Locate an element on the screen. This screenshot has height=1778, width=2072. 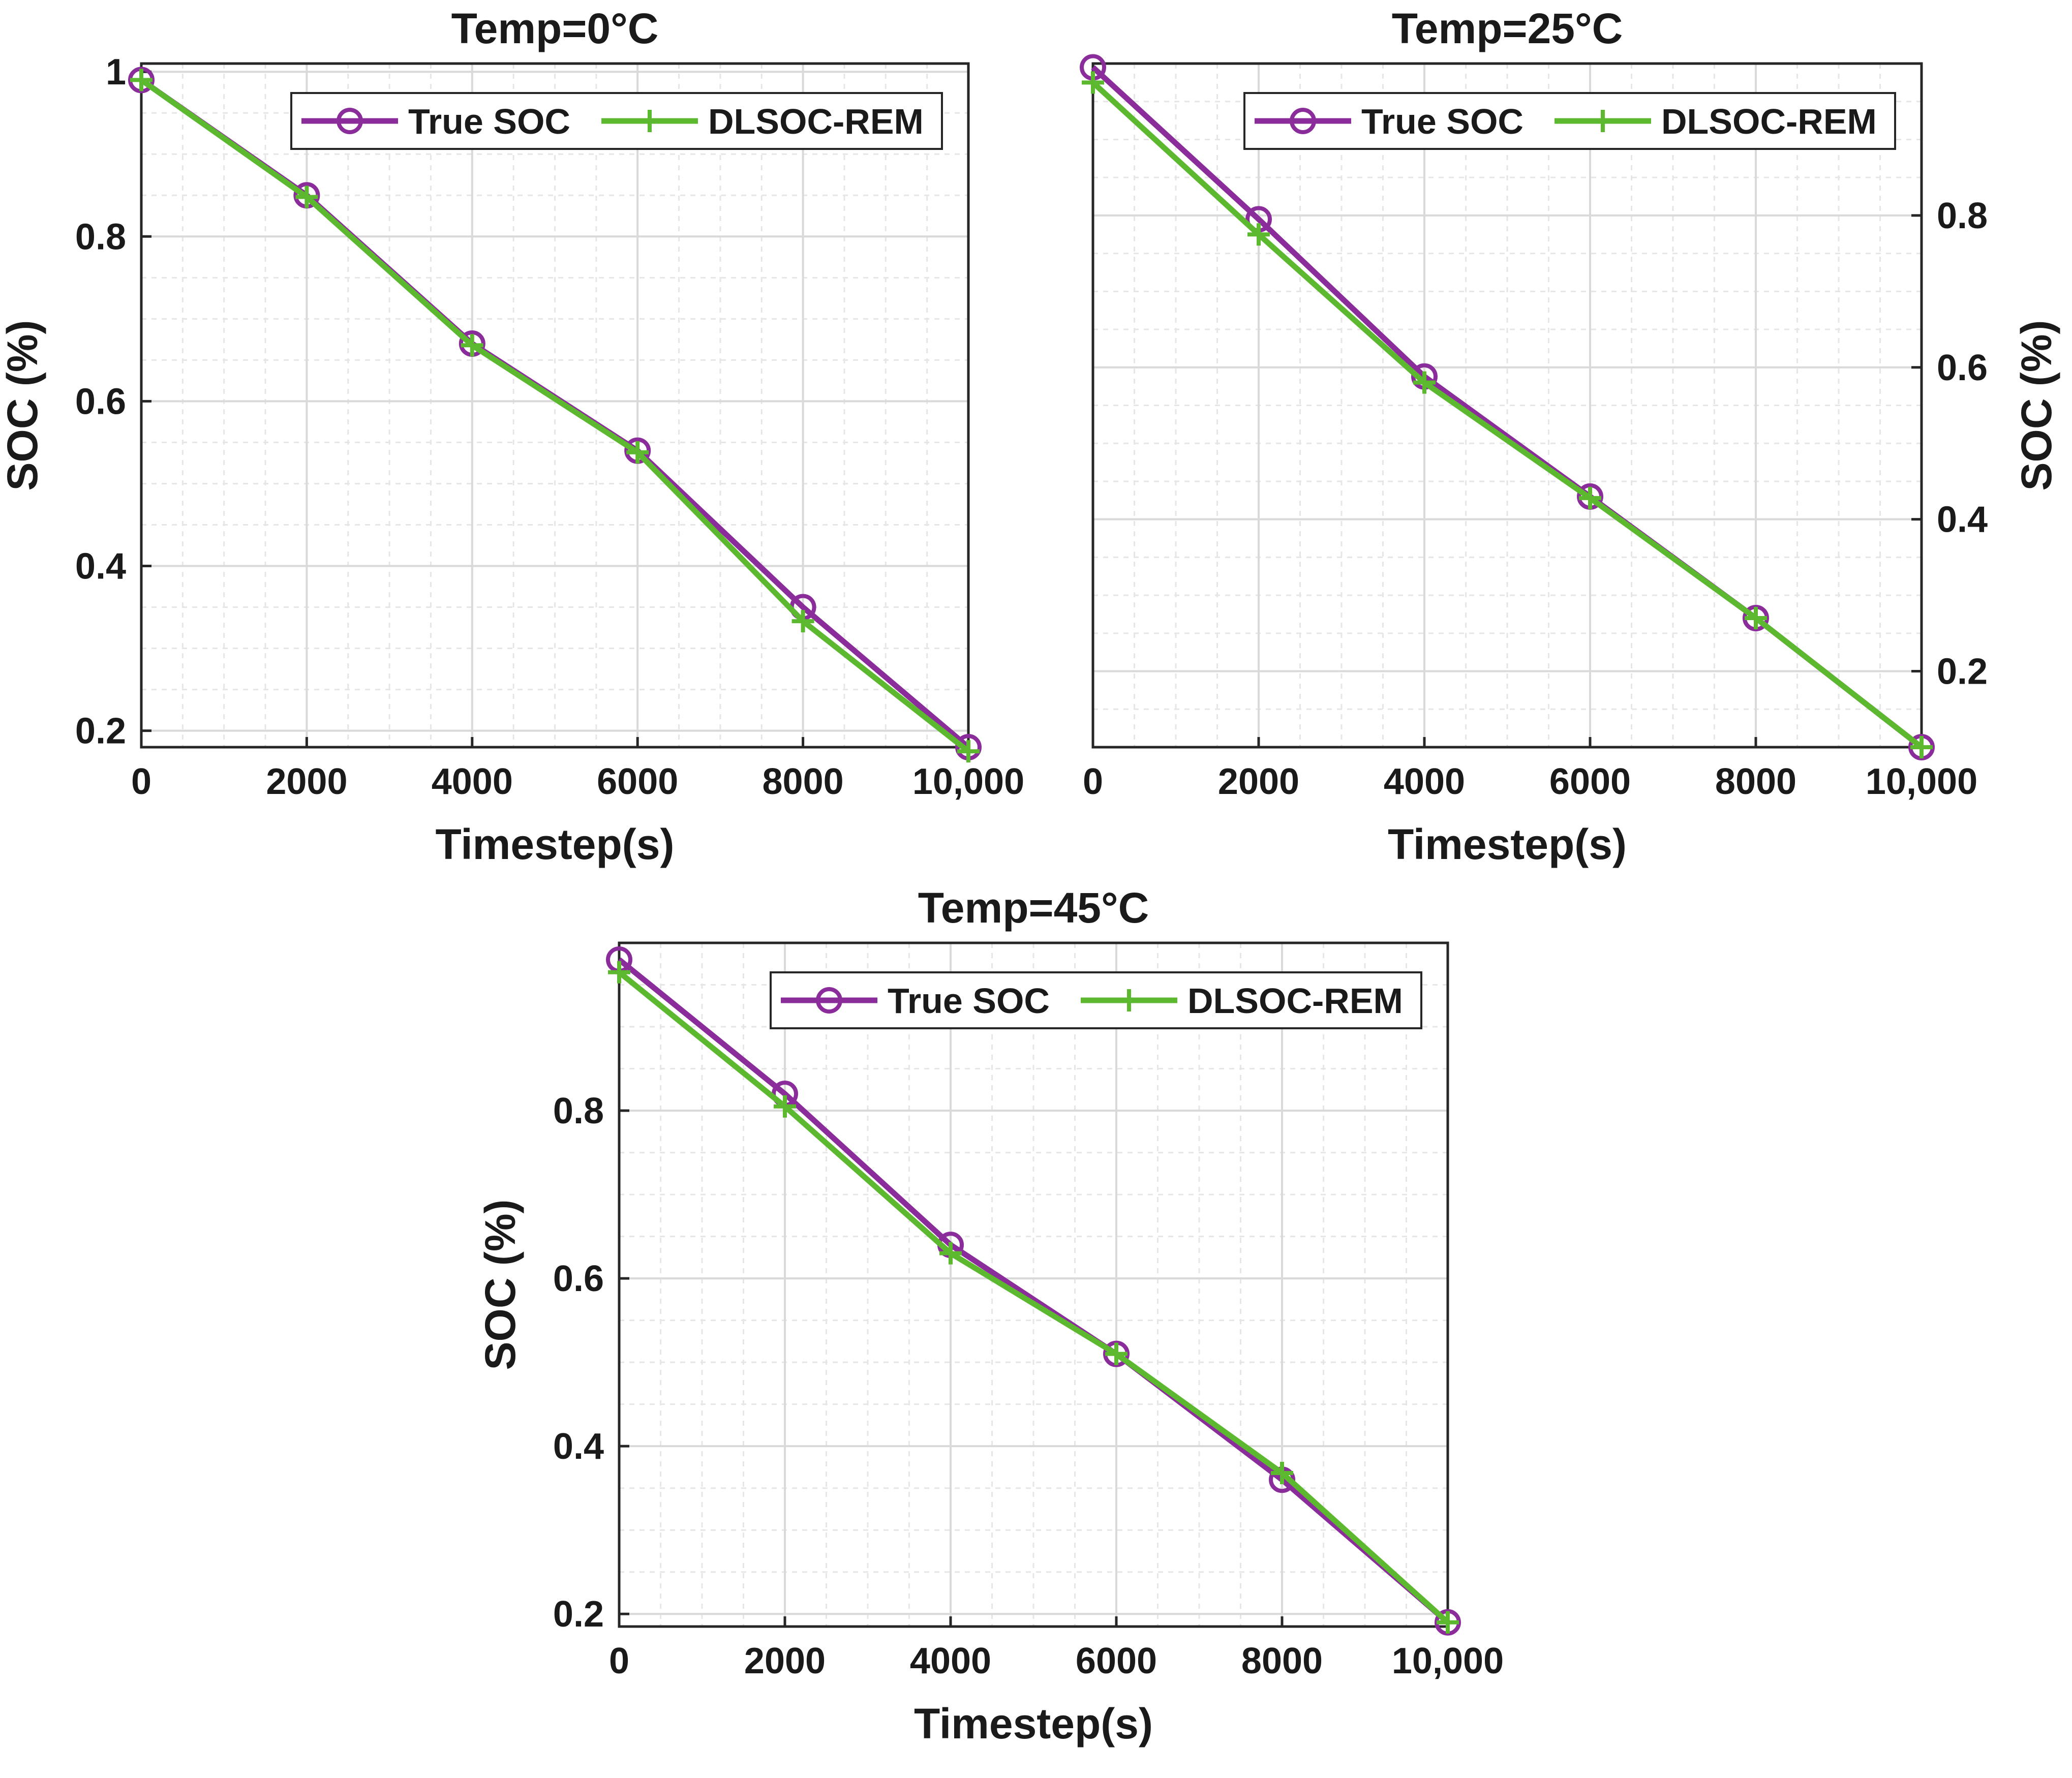
chart-title: Temp=25°C is located at coordinates (1508, 28).